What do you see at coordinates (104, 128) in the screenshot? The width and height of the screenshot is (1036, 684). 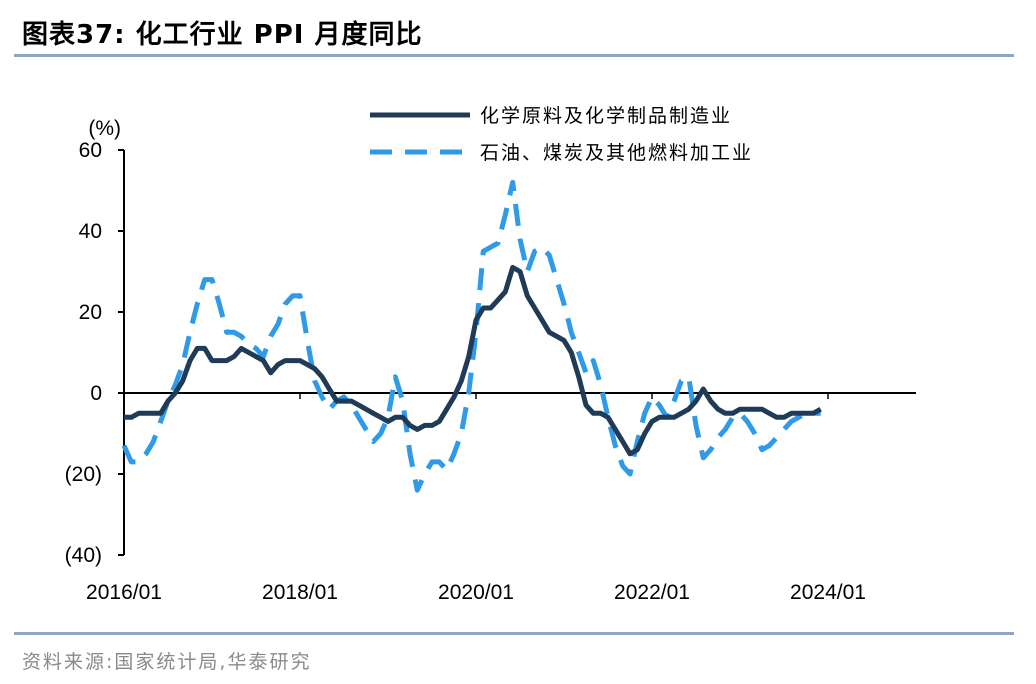 I see `y-axis-unit: (%)` at bounding box center [104, 128].